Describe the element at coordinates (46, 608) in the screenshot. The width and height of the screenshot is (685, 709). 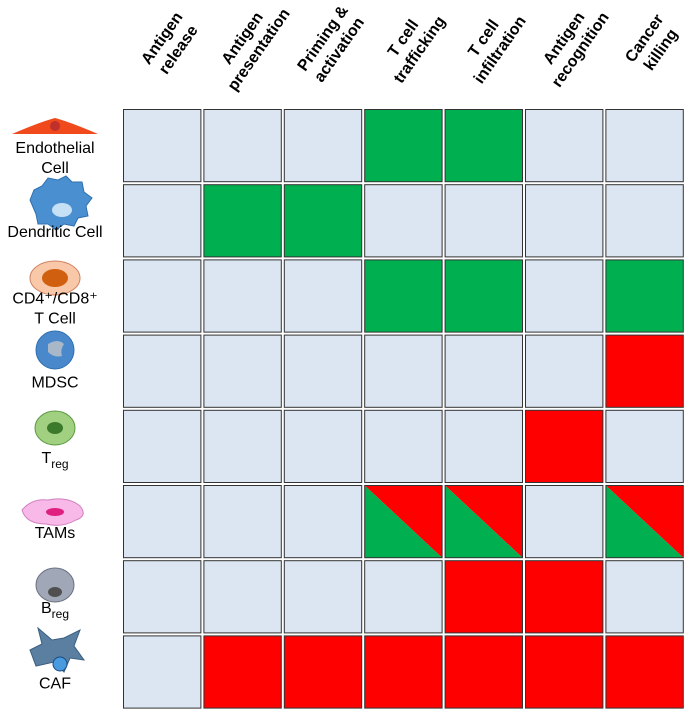
I see `row-label-text: B` at that location.